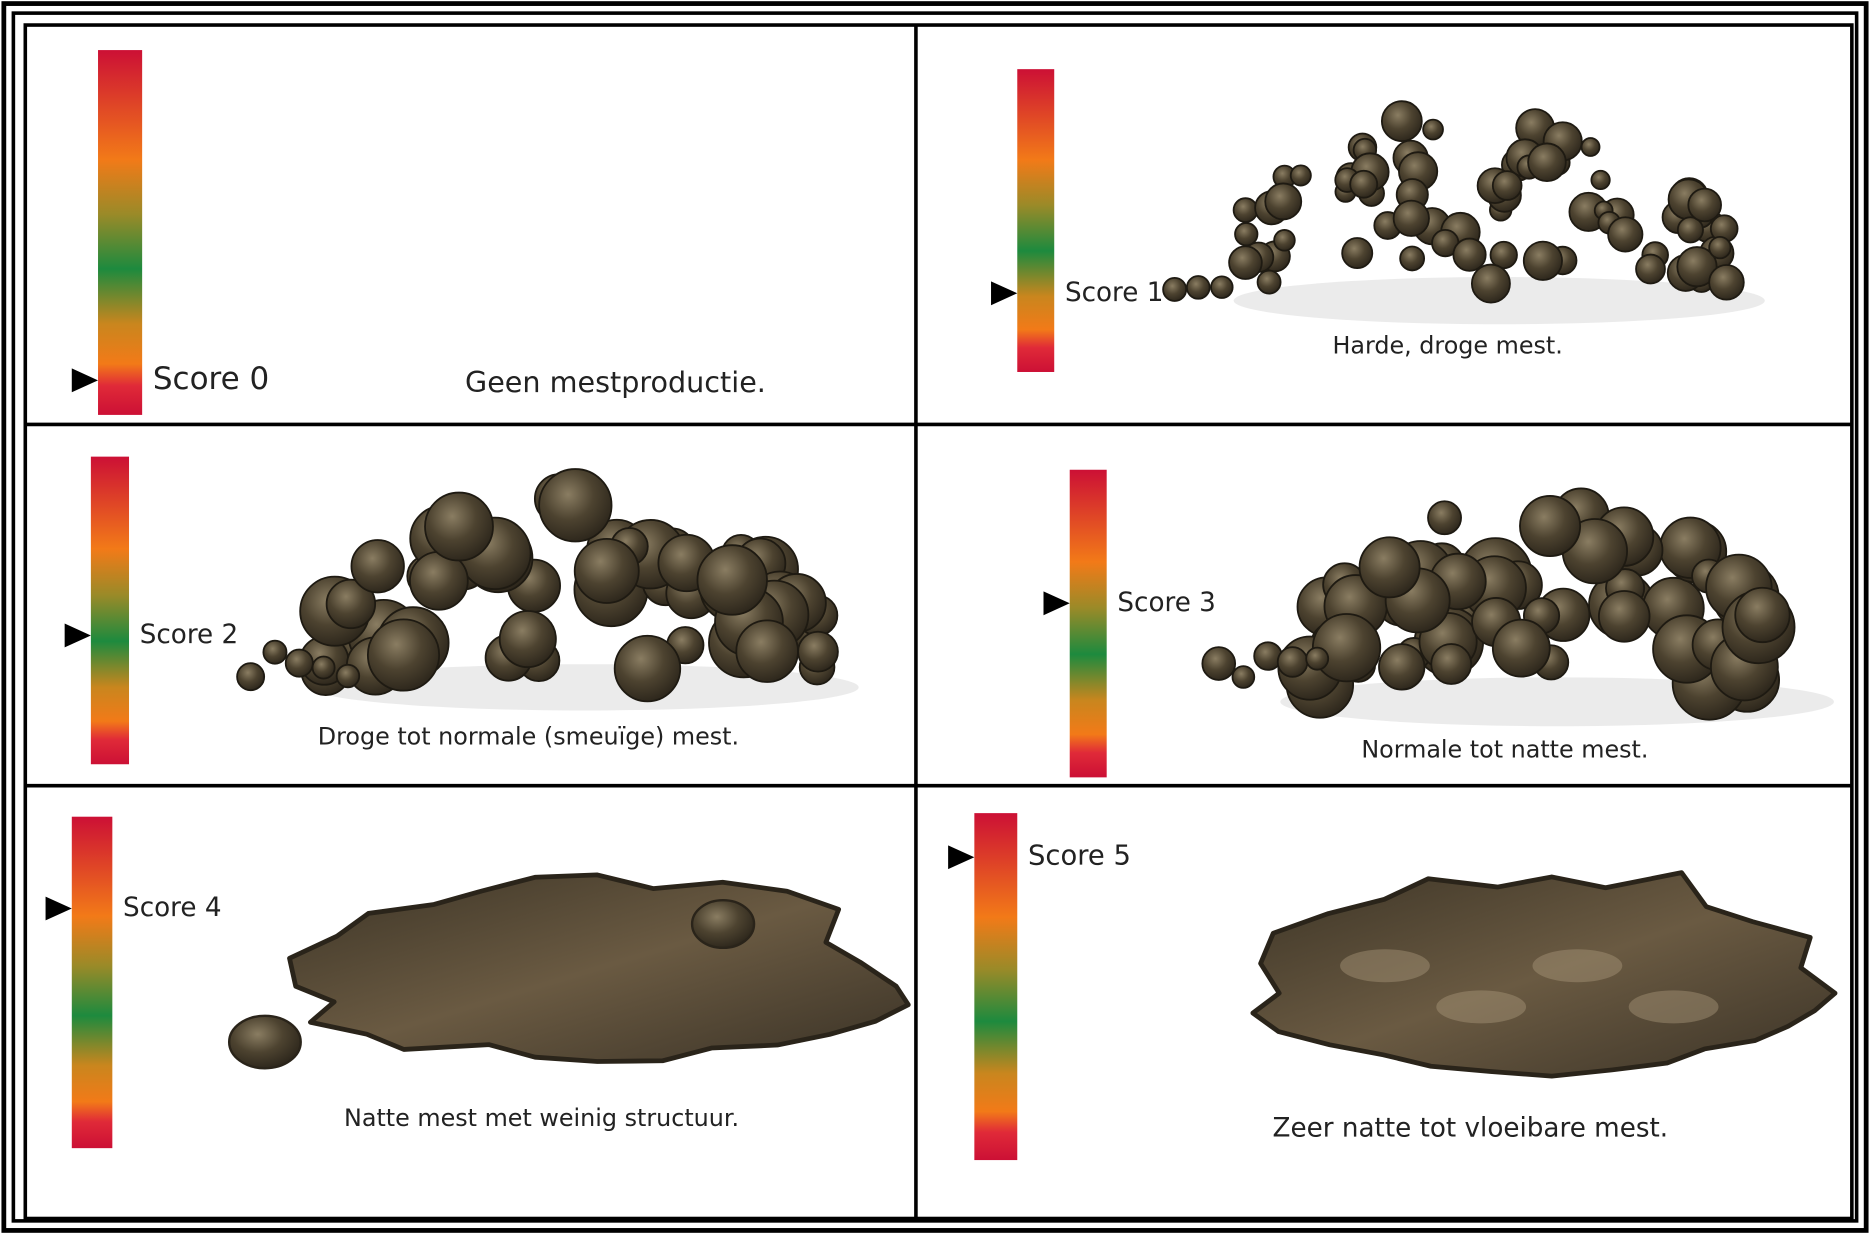  I want to click on score-label: Score 5, so click(1079, 856).